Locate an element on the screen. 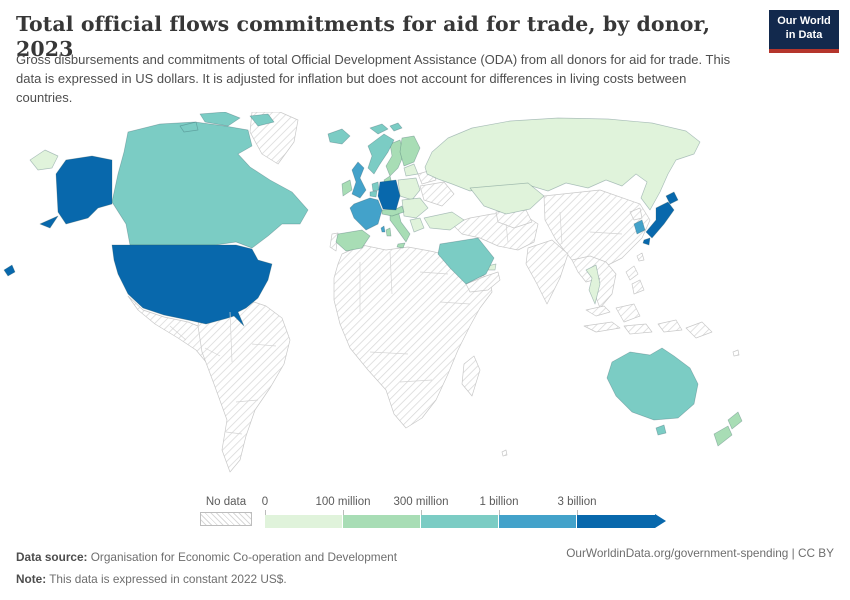 This screenshot has height=600, width=850. inner-borders-asia is located at coordinates (564, 228).